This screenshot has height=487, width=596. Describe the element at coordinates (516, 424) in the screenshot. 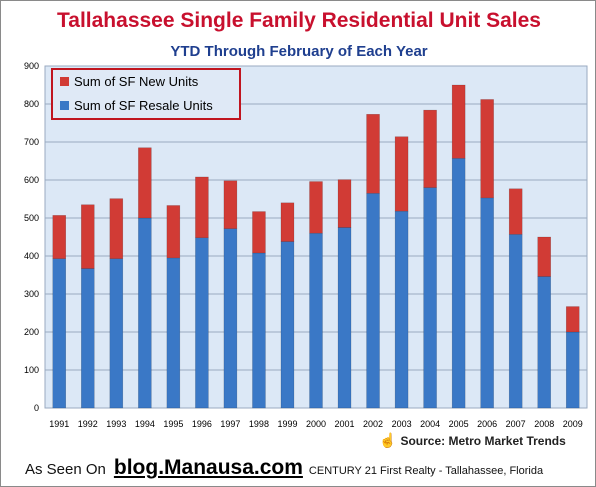

I see `x-tick-label: 2007` at that location.